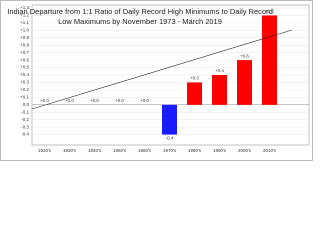 The width and height of the screenshot is (320, 240). What do you see at coordinates (24, 44) in the screenshot?
I see `y-tick-label: +0.8` at bounding box center [24, 44].